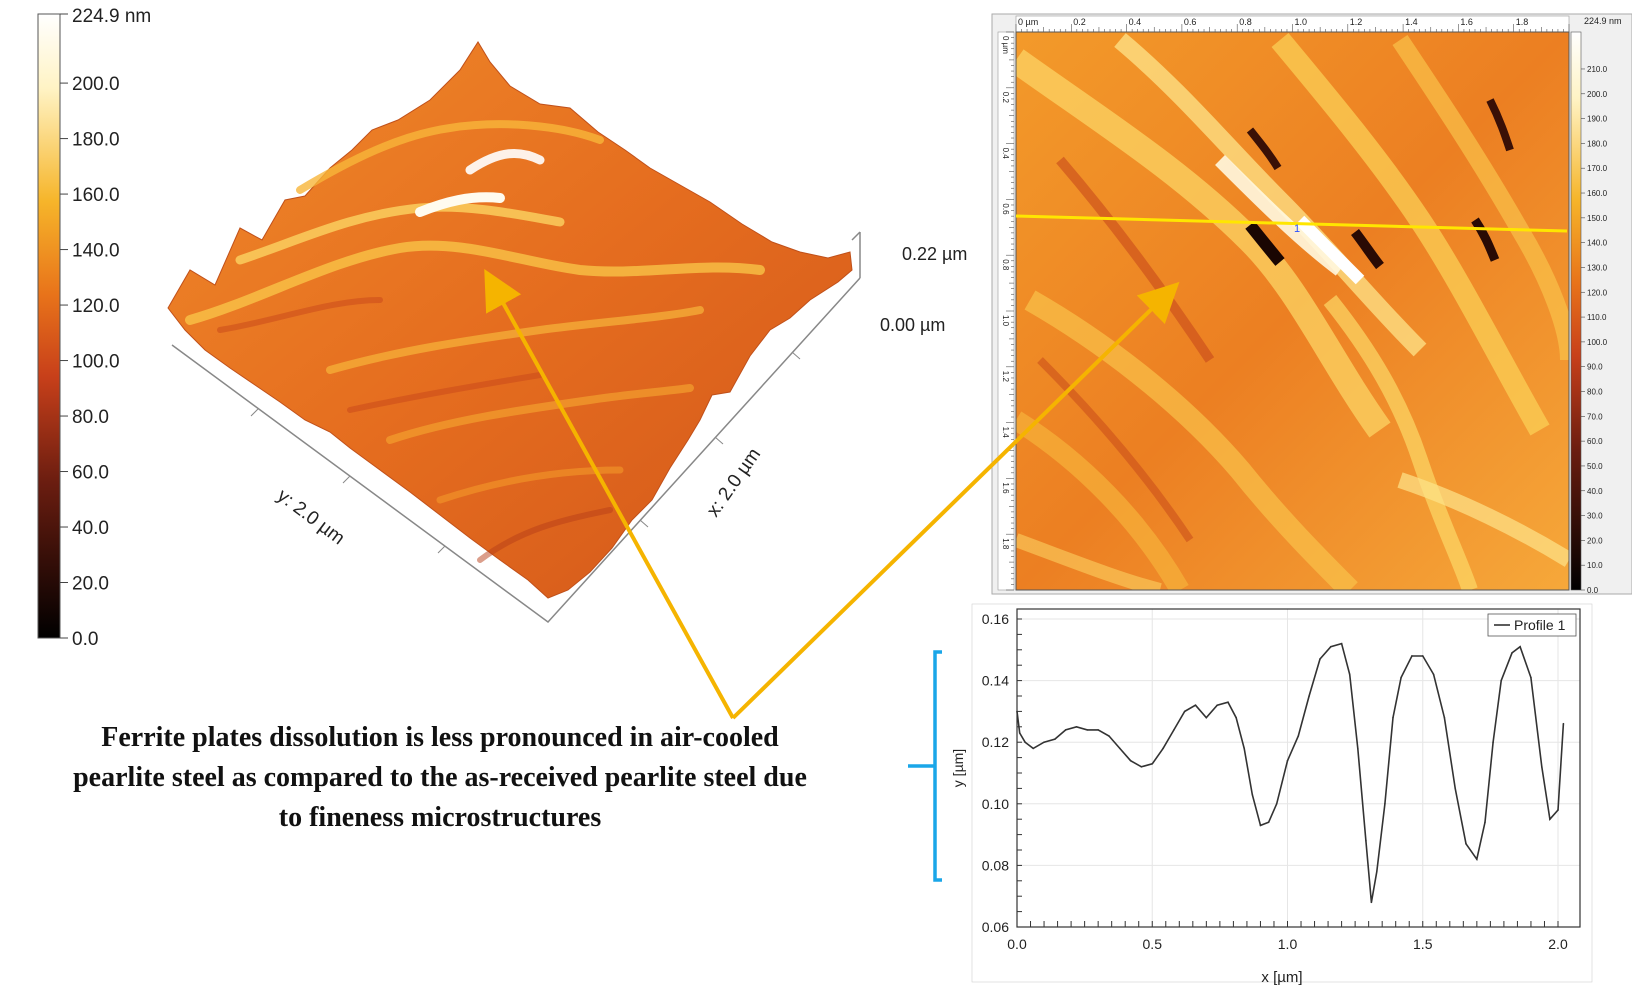 The image size is (1632, 986). I want to click on caption-line-3: to fineness microstructures, so click(440, 817).